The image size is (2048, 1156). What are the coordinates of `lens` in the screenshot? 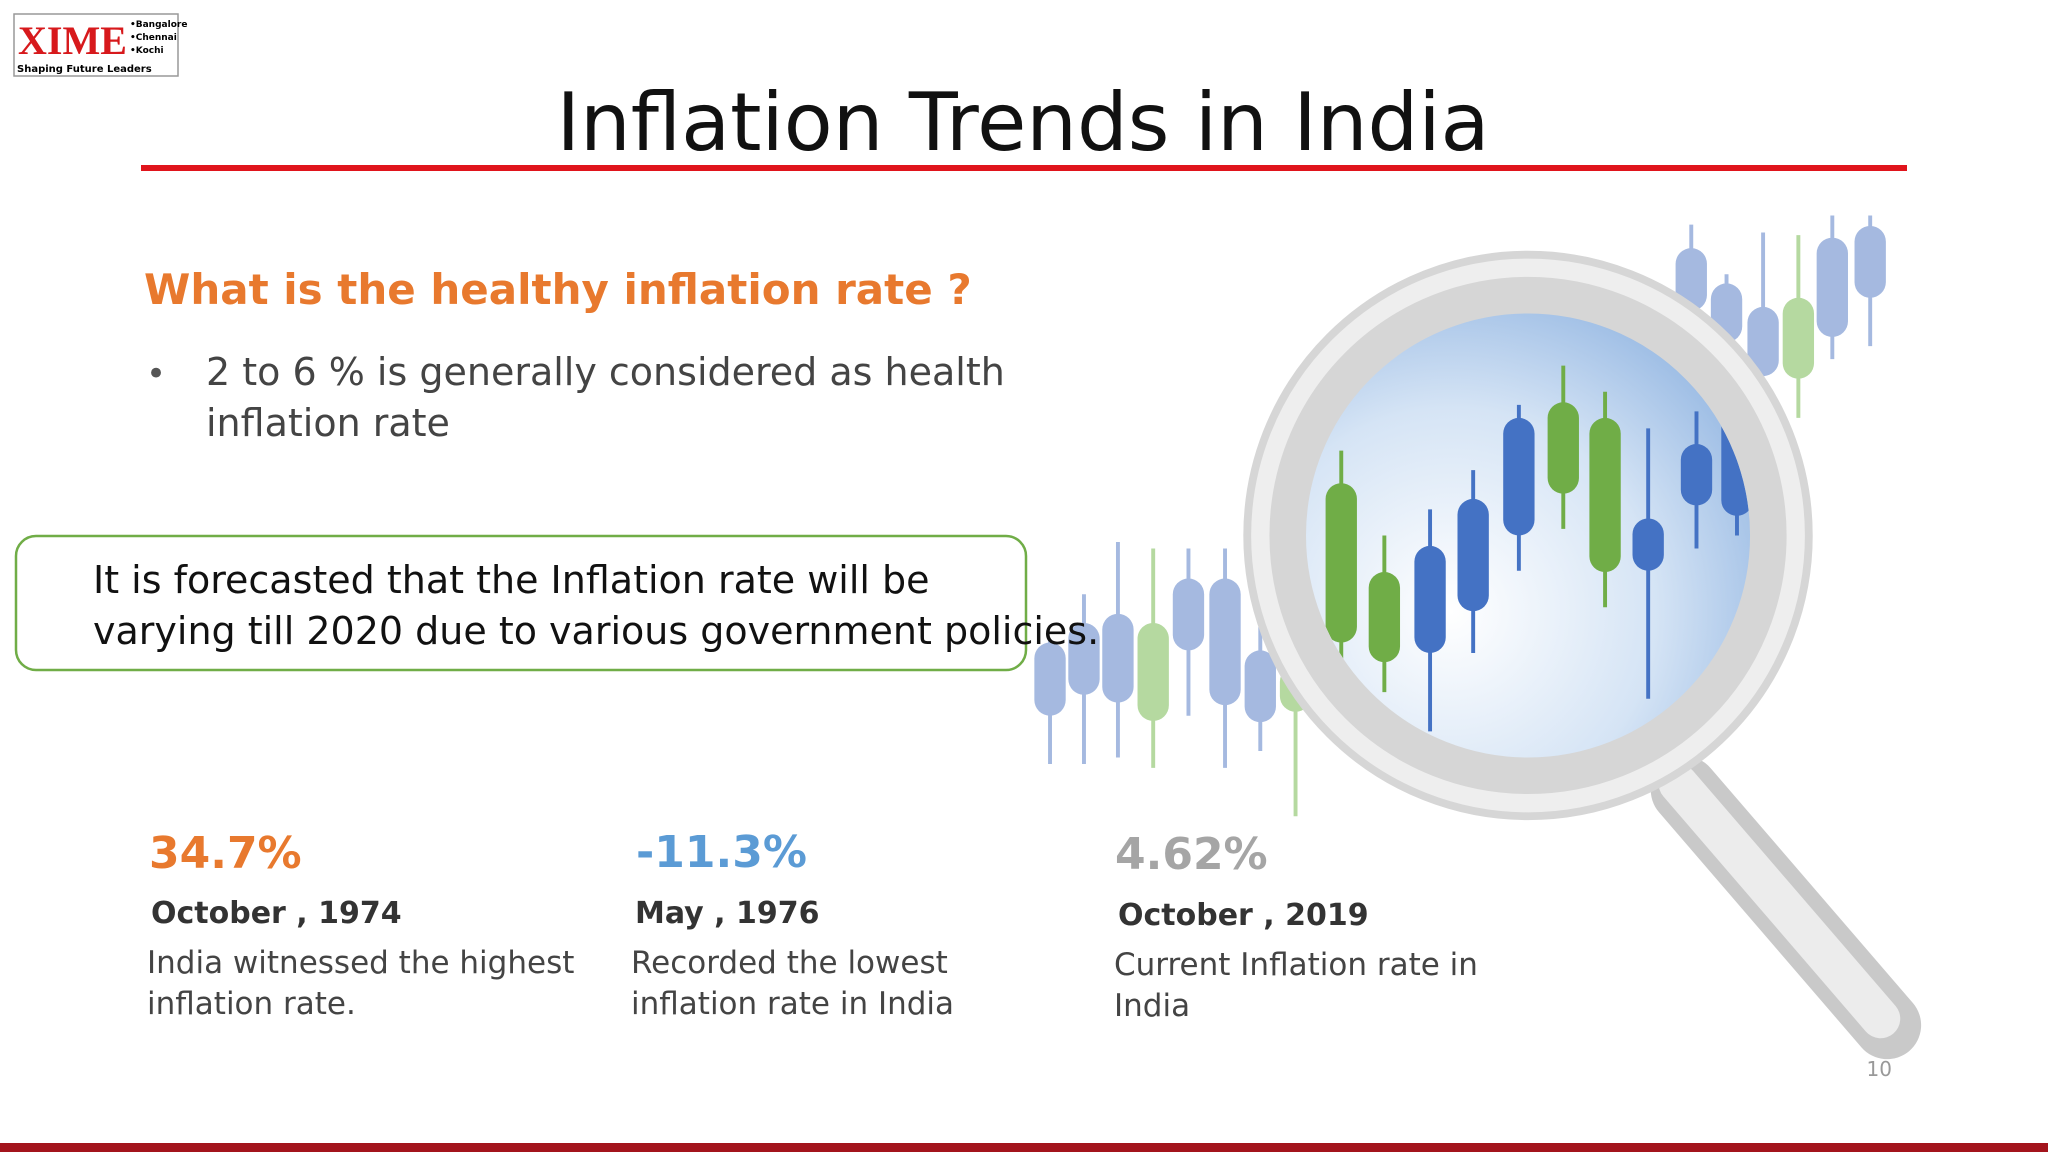 It's located at (1528, 535).